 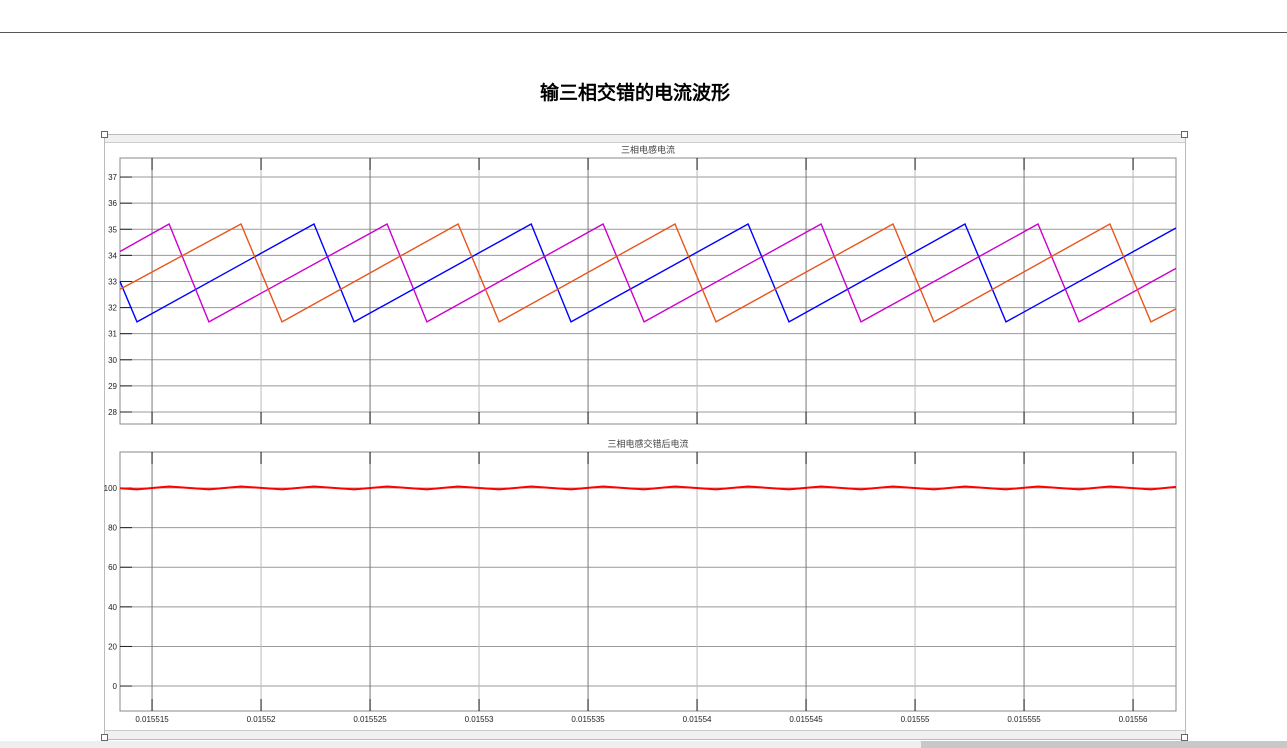 I want to click on y-tick-label: 30, so click(x=112, y=360).